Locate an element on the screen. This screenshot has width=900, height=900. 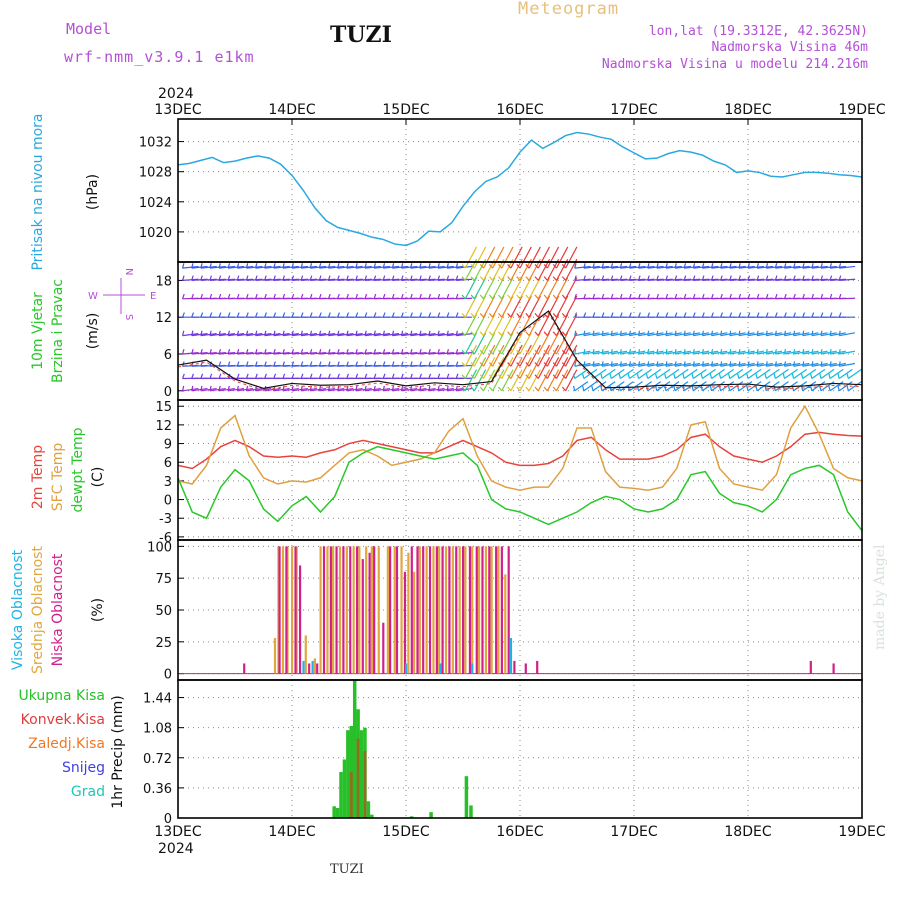
legend-frozen-precip: Zaledj.Kisa is located at coordinates (66, 744).